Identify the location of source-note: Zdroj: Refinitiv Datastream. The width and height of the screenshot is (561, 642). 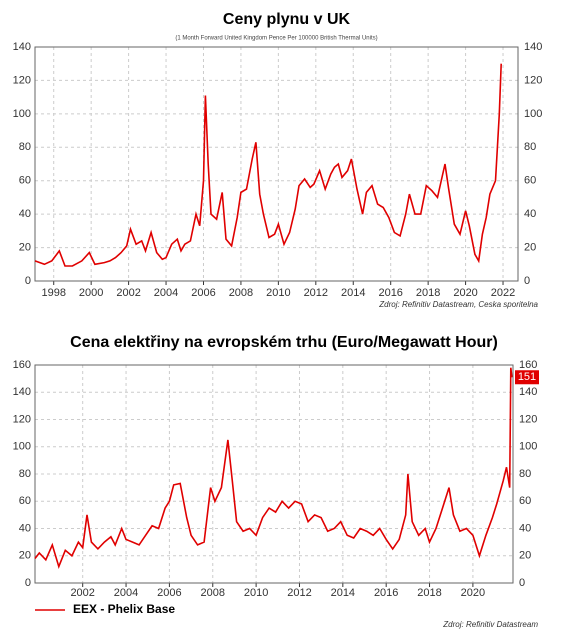
(490, 624).